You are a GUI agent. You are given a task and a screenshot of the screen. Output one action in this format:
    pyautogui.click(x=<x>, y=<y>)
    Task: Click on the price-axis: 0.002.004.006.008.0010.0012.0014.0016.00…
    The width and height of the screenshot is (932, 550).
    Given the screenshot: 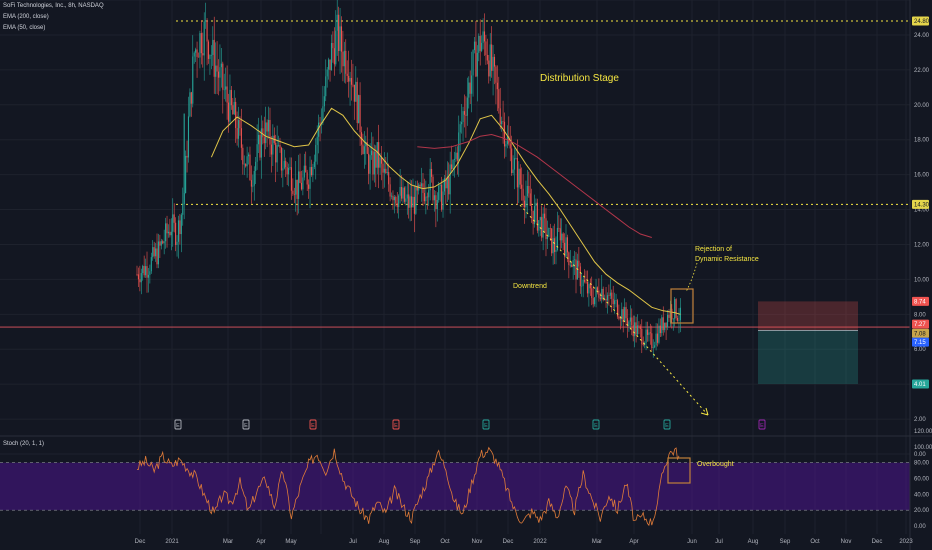 What is the action you would take?
    pyautogui.click(x=920, y=275)
    